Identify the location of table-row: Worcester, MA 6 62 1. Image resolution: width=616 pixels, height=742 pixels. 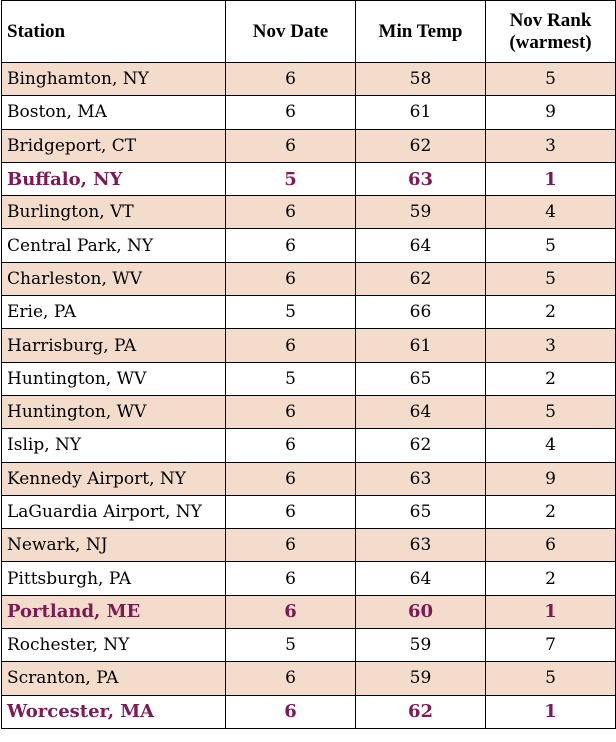
(308, 711).